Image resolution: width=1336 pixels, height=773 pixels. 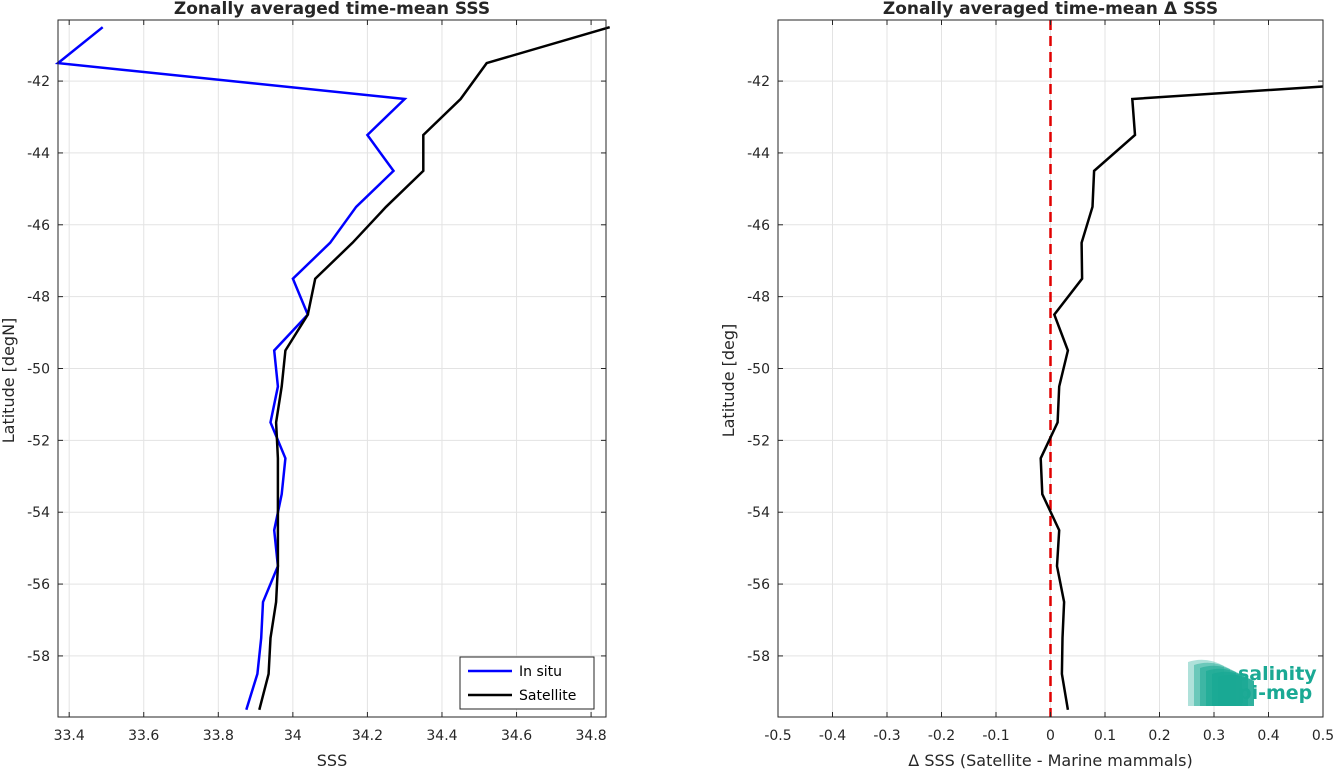 What do you see at coordinates (832, 736) in the screenshot?
I see `x-tick-label: -0.4` at bounding box center [832, 736].